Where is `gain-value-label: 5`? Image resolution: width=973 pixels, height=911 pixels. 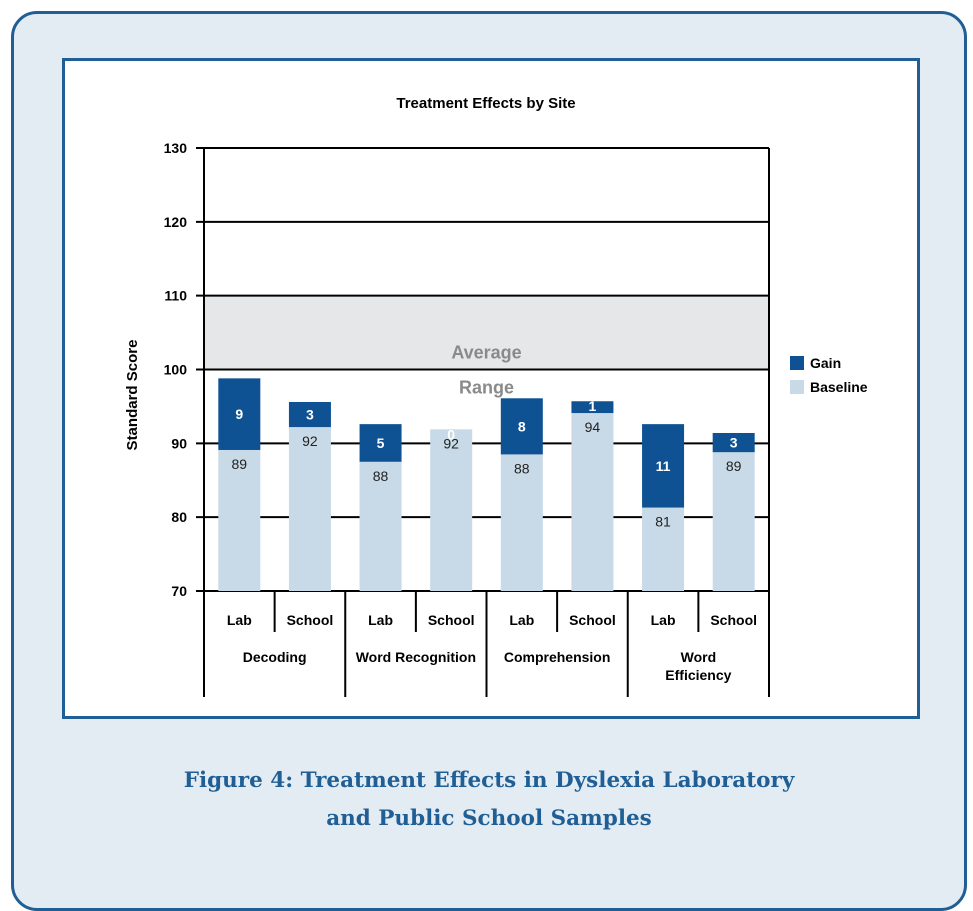 gain-value-label: 5 is located at coordinates (381, 443).